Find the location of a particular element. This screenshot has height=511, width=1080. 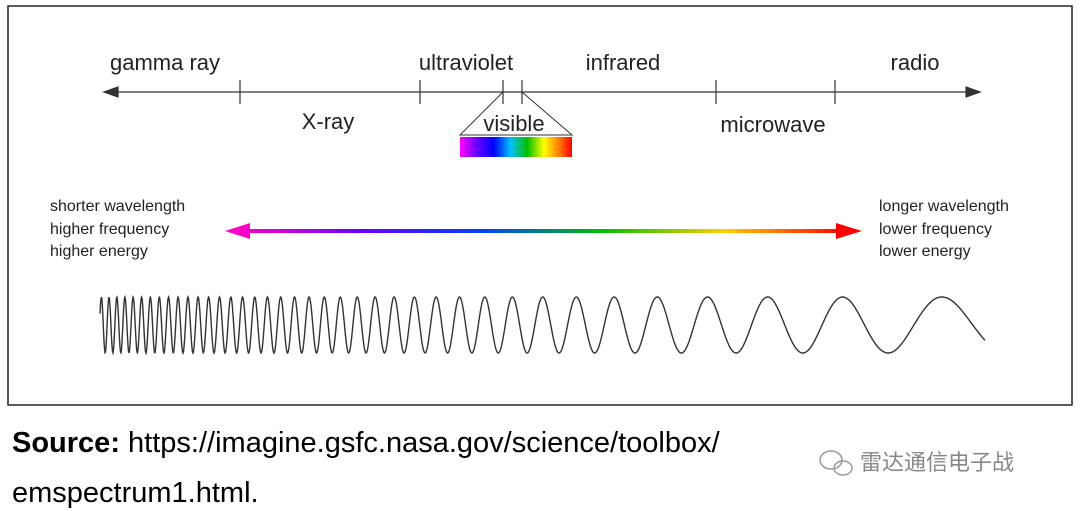

left-note: higher frequency is located at coordinates (109, 229).